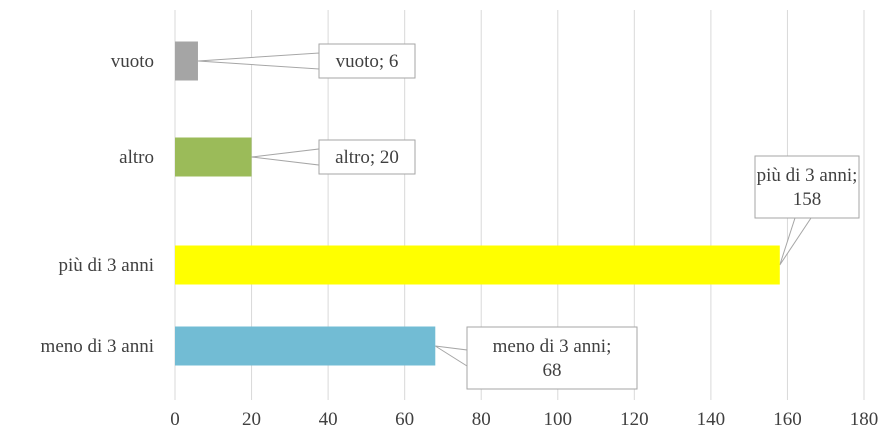 The image size is (894, 434). I want to click on x-tick-label: 160, so click(787, 419).